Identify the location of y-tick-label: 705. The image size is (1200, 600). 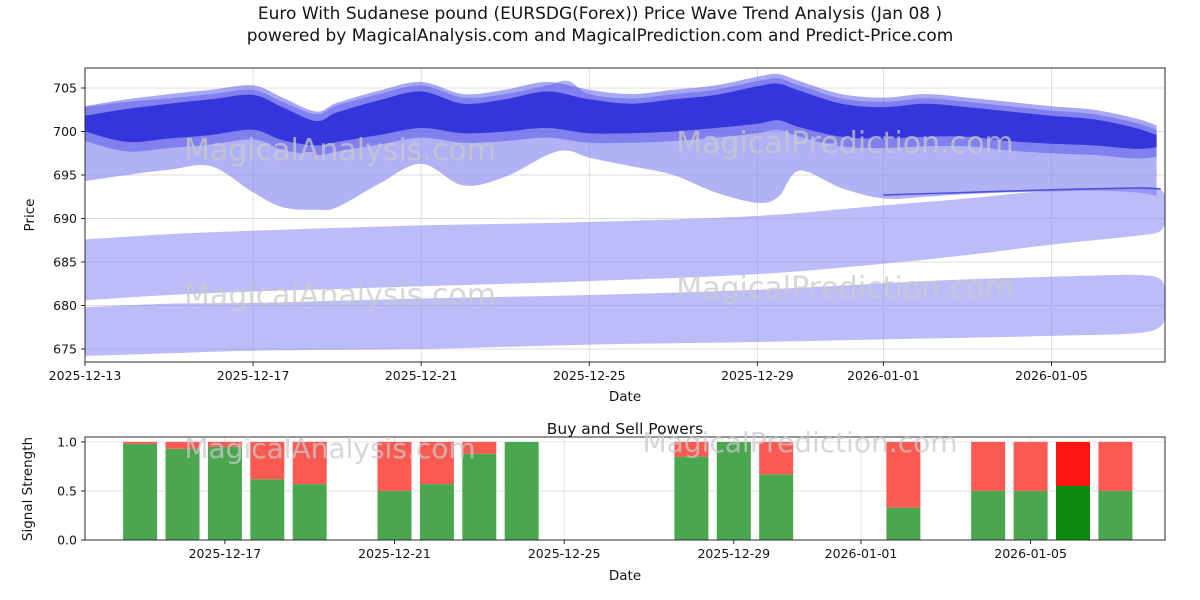
(65, 88).